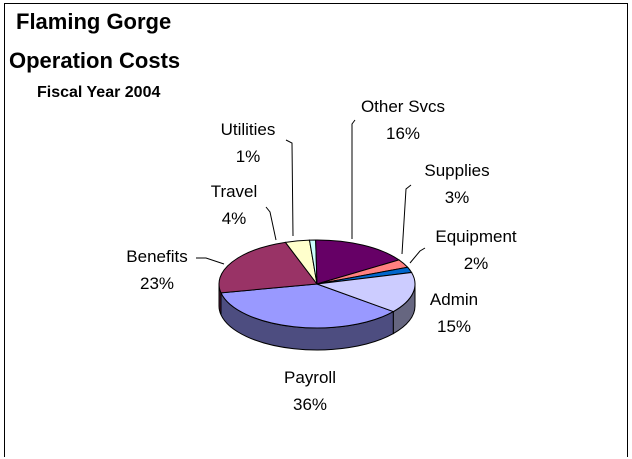 This screenshot has width=632, height=459. What do you see at coordinates (289, 188) in the screenshot?
I see `leader-utilities` at bounding box center [289, 188].